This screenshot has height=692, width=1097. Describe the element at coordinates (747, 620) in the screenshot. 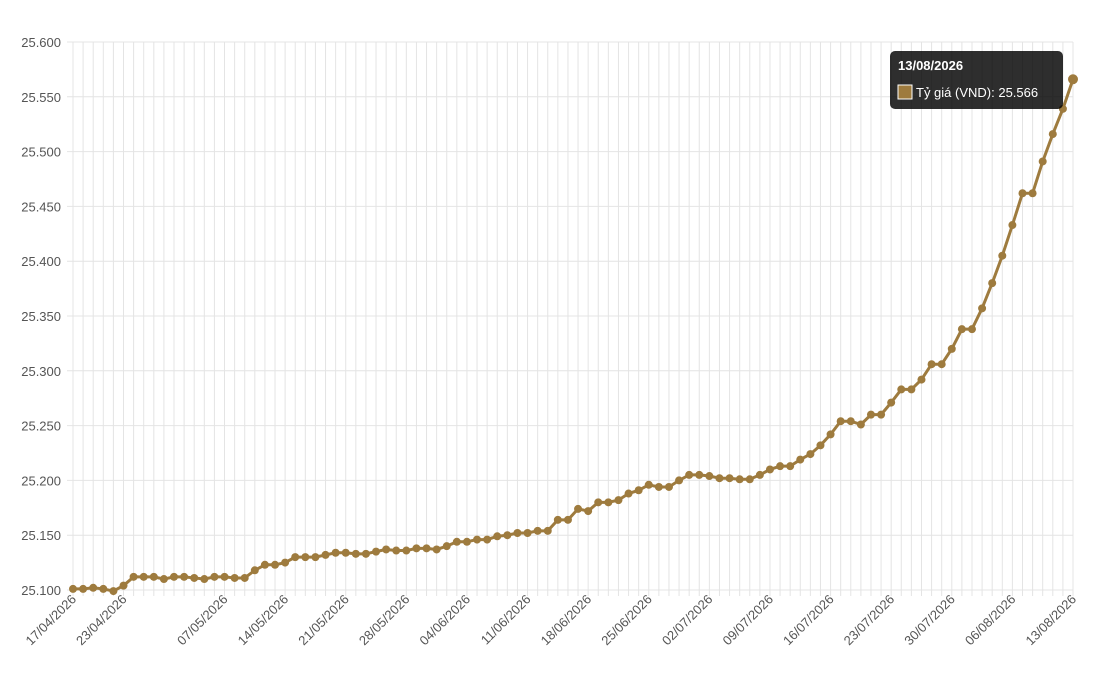

I see `x-tick-label: 09/07/2026` at that location.